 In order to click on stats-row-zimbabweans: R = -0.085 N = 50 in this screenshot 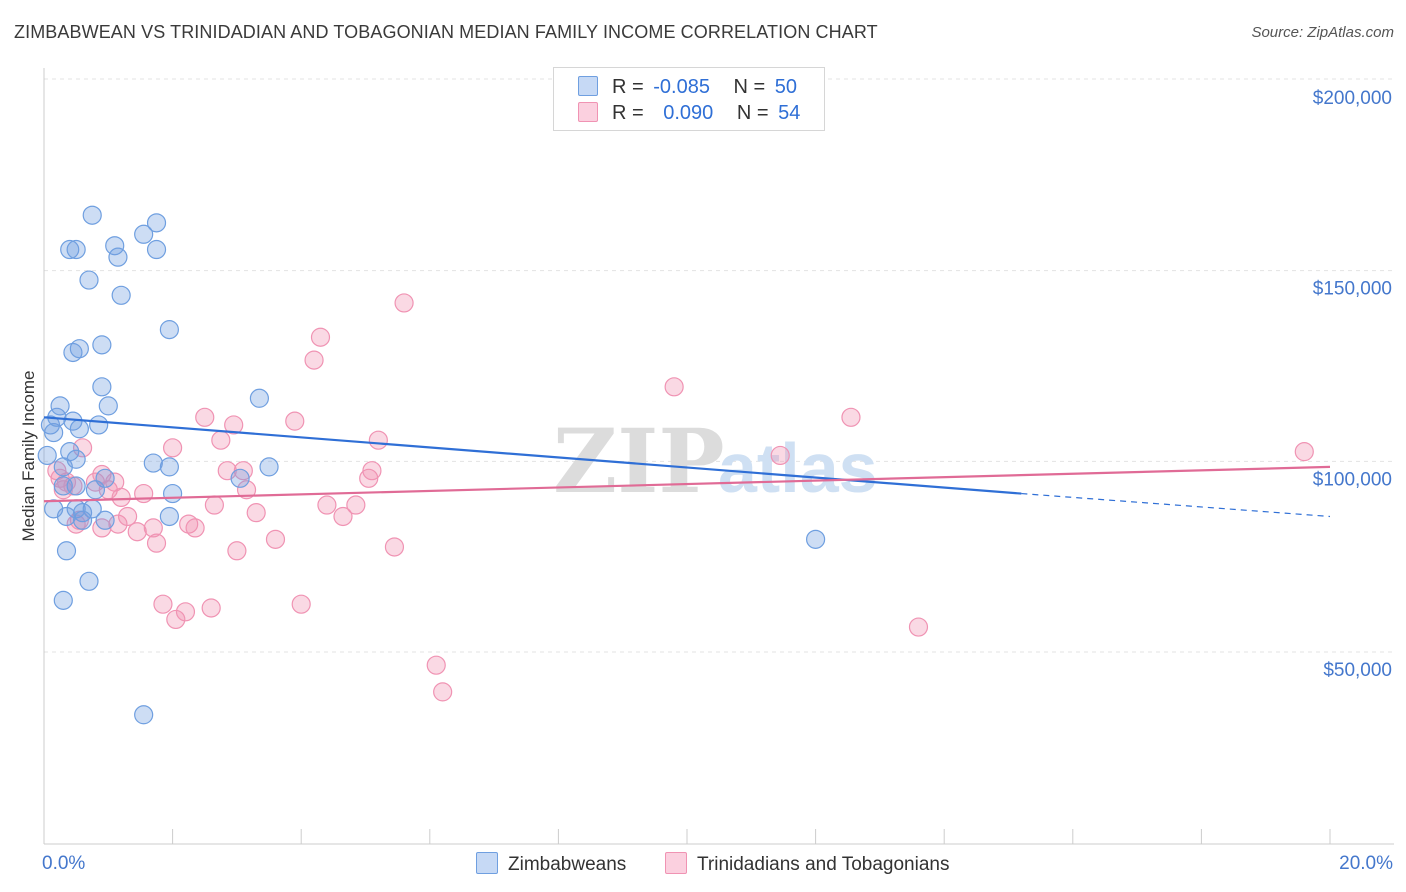, I will do `click(687, 89)`.